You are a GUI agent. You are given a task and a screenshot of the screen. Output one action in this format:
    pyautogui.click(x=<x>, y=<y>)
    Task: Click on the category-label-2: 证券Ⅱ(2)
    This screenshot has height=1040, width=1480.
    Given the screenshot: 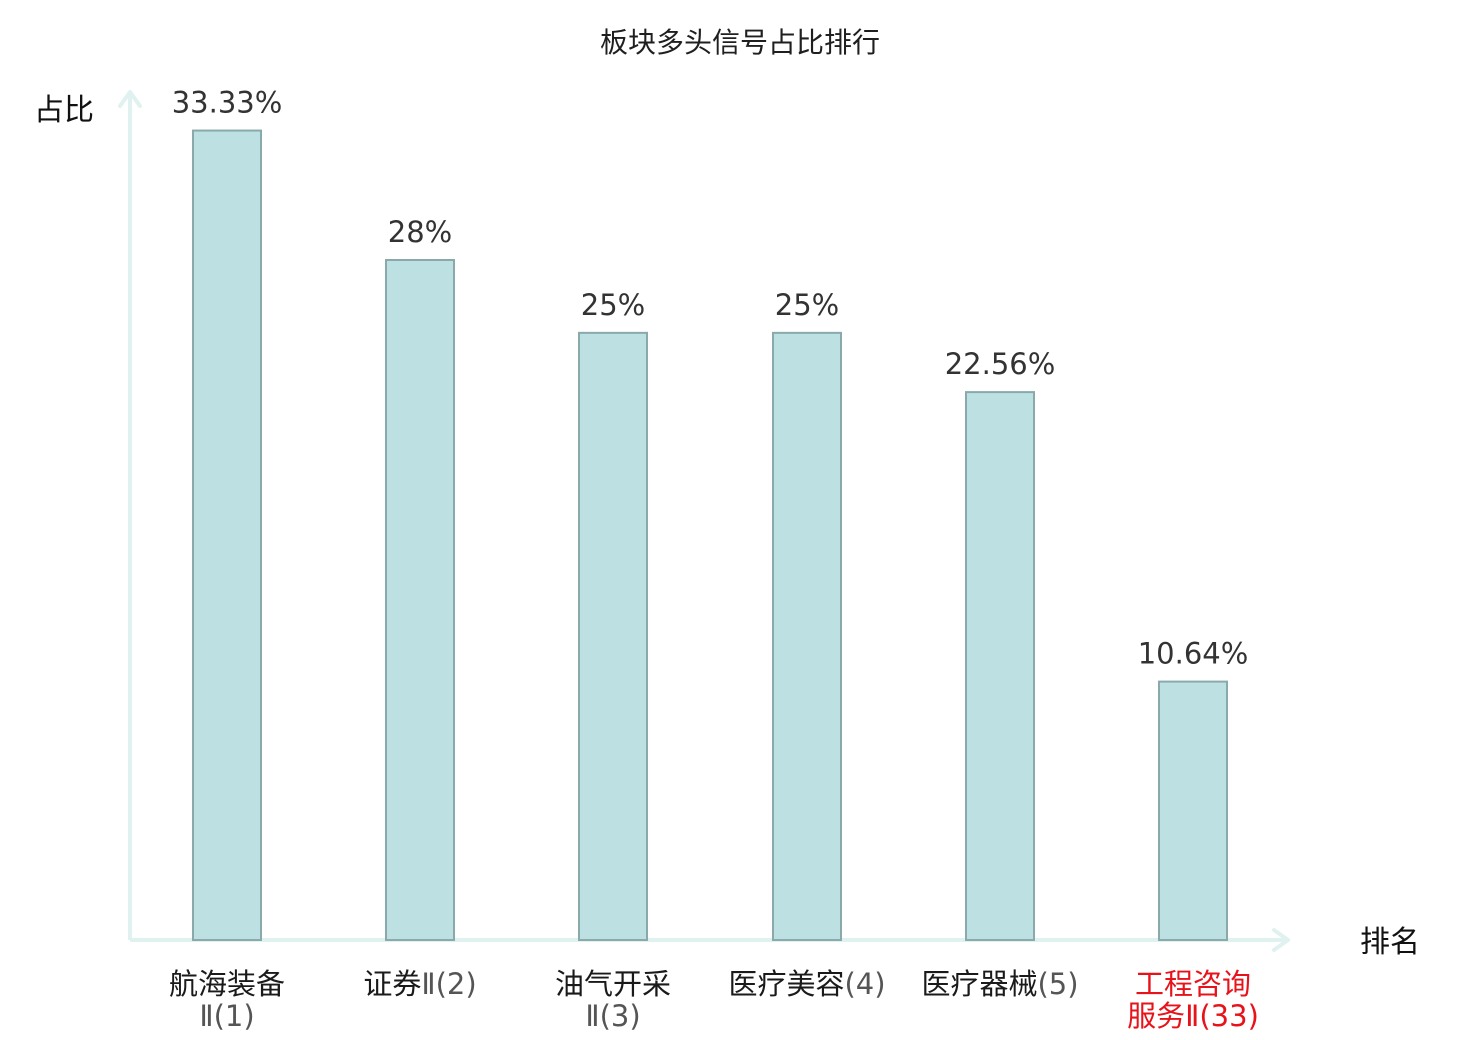 What is the action you would take?
    pyautogui.click(x=419, y=984)
    